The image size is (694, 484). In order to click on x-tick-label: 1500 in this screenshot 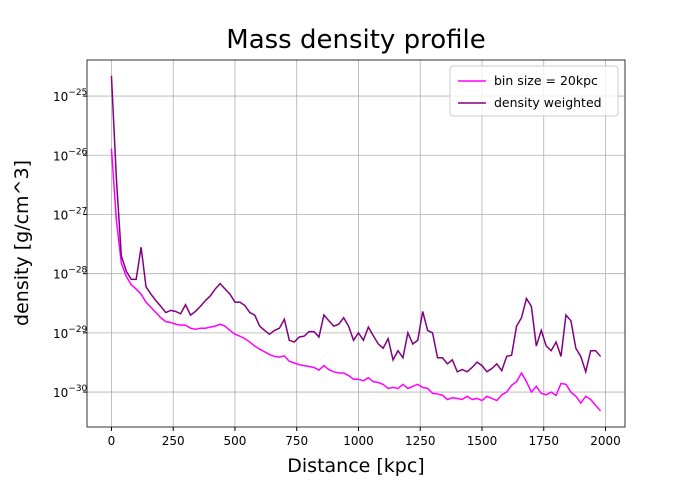, I will do `click(482, 441)`.